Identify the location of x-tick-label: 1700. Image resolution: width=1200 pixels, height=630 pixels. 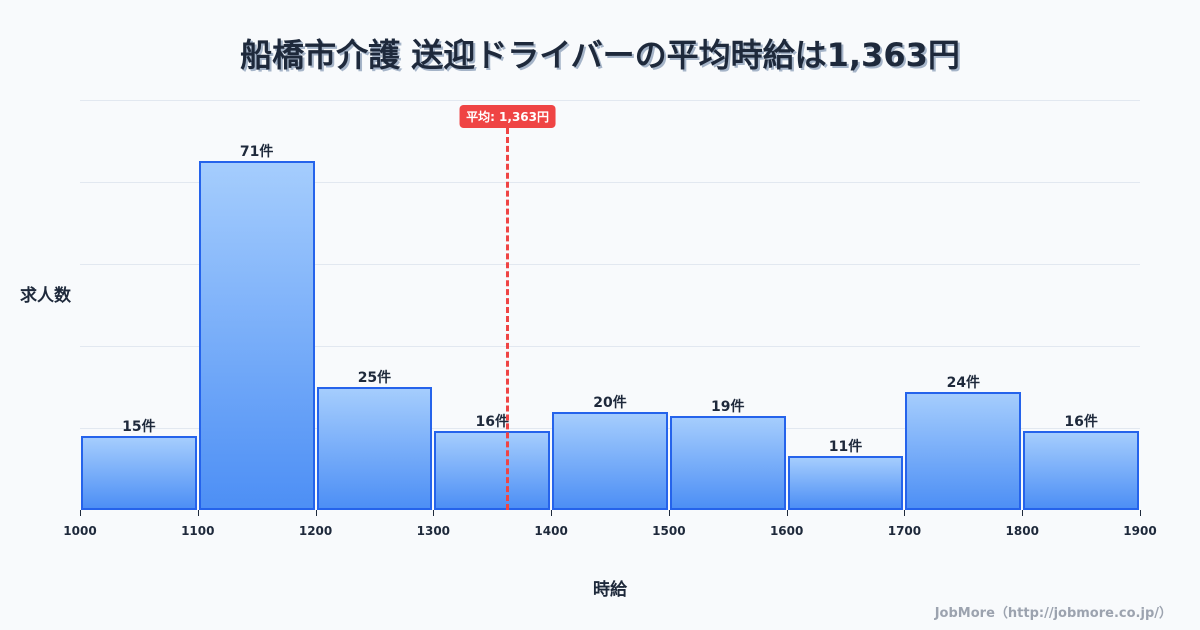
(904, 531).